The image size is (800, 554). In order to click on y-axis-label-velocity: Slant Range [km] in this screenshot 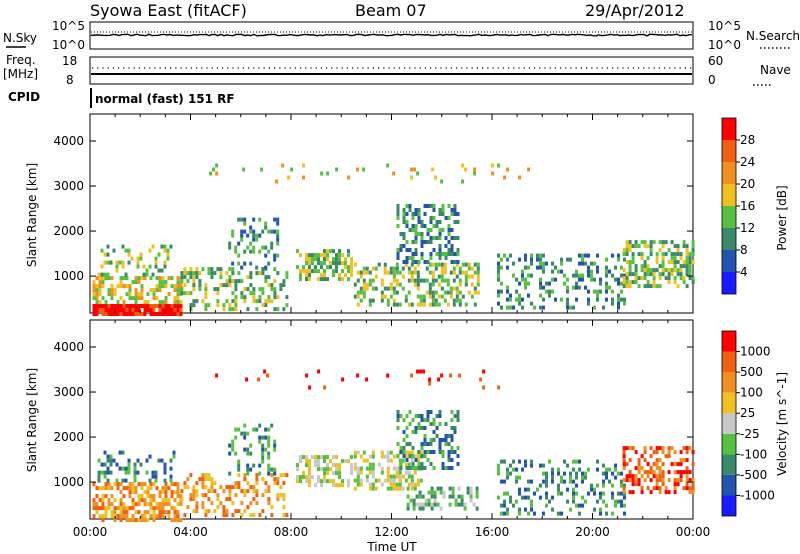, I will do `click(32, 420)`.